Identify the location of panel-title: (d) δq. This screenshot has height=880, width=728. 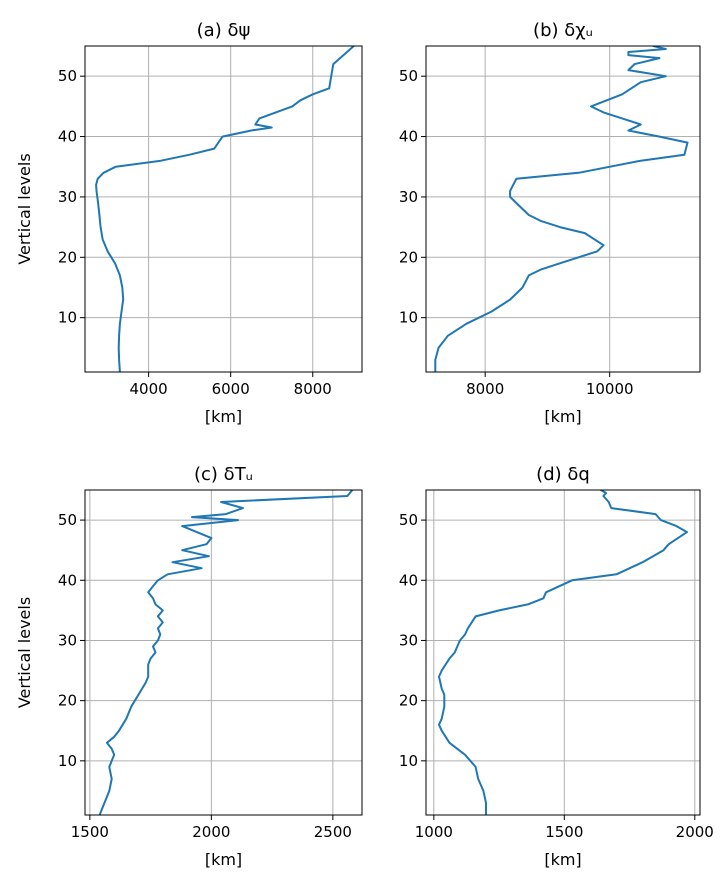
(563, 474).